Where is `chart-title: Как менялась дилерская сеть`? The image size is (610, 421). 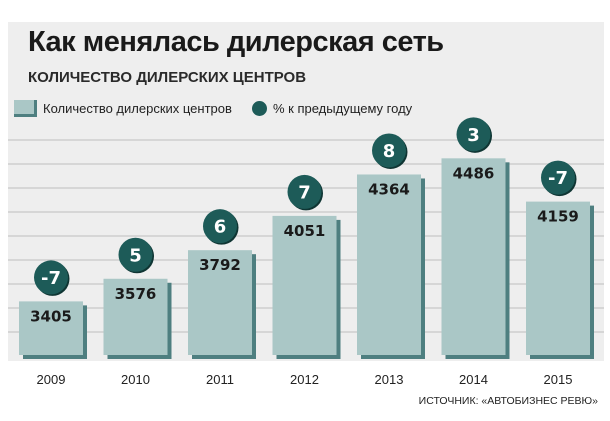
chart-title: Как менялась дилерская сеть is located at coordinates (236, 42).